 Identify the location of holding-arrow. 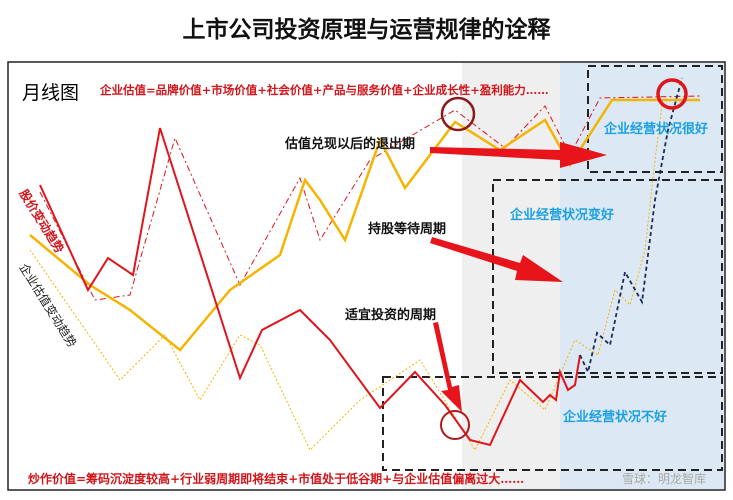
(496, 259).